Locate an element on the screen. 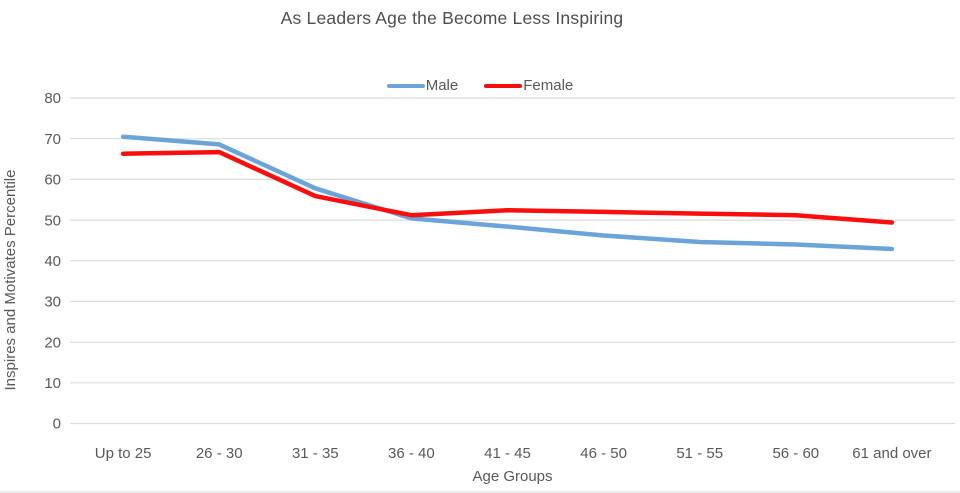 The image size is (960, 493). y-tick-label: 50 is located at coordinates (52, 220).